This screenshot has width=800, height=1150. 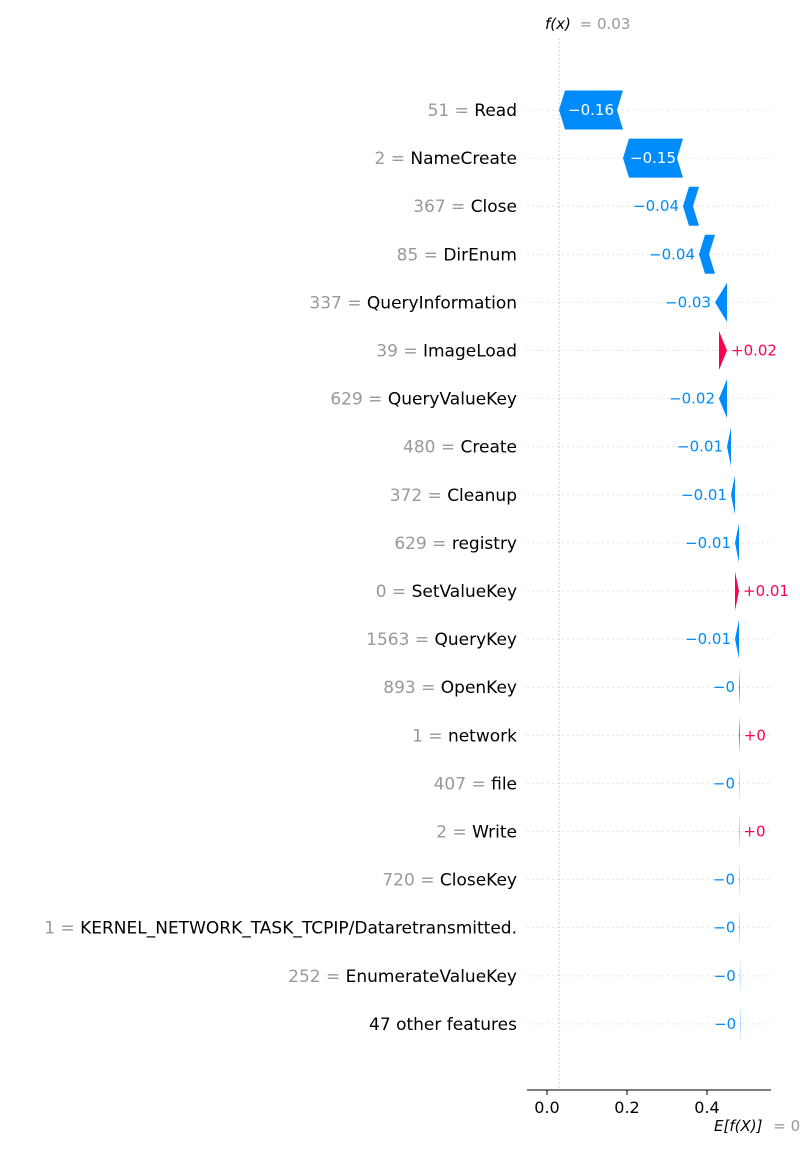 What do you see at coordinates (400, 640) in the screenshot?
I see `feature-value: 1563 =` at bounding box center [400, 640].